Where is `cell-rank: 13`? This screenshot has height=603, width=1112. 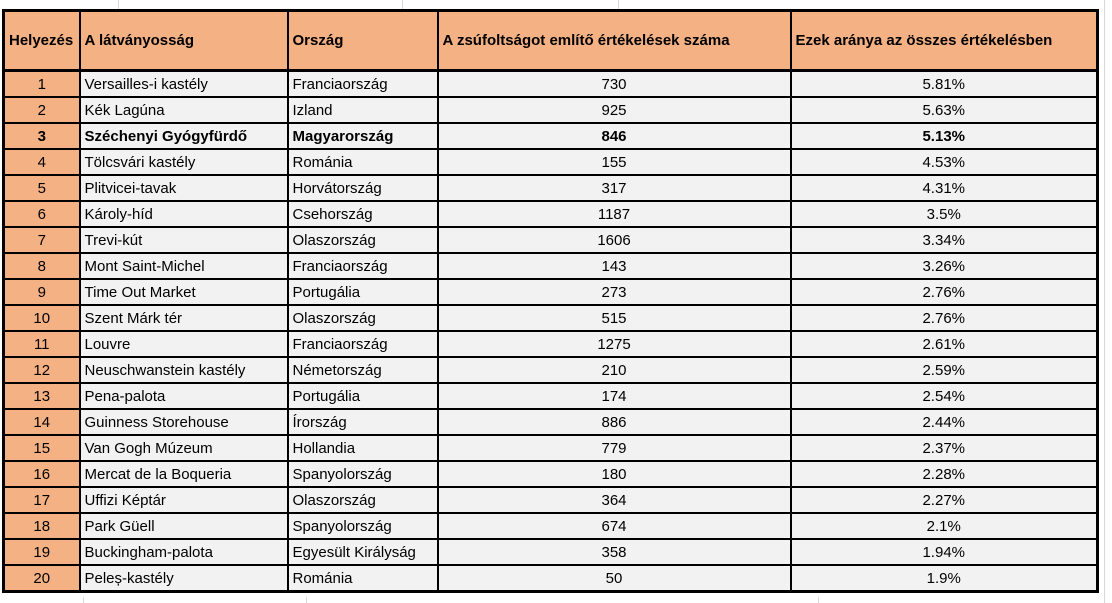
cell-rank: 13 is located at coordinates (41, 396).